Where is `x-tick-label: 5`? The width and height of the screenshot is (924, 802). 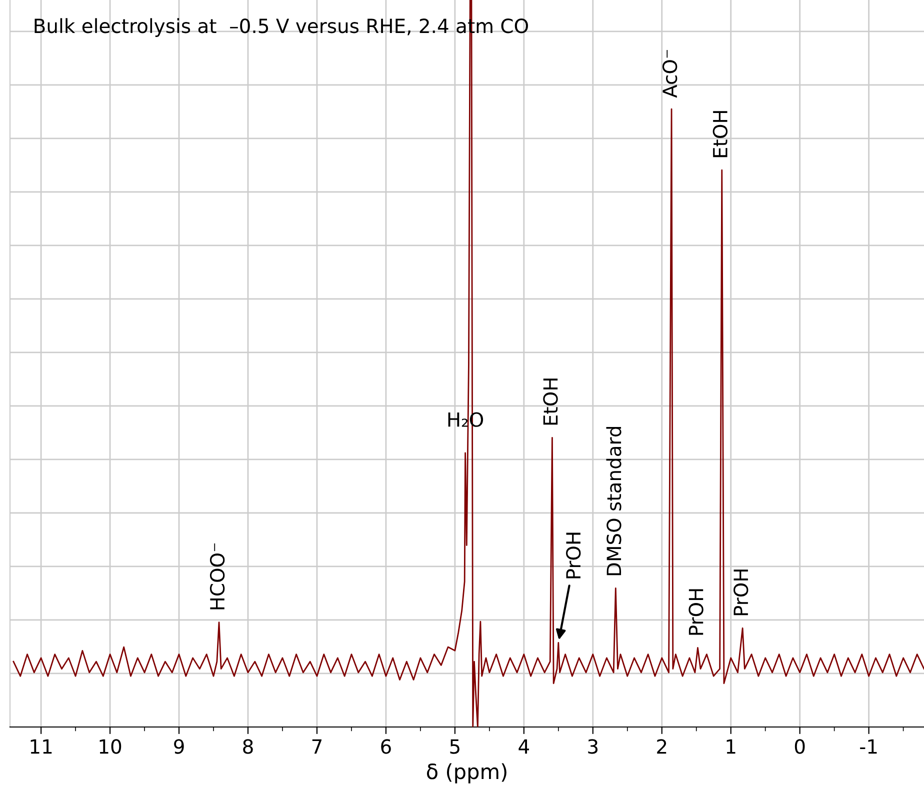
x-tick-label: 5 is located at coordinates (455, 746).